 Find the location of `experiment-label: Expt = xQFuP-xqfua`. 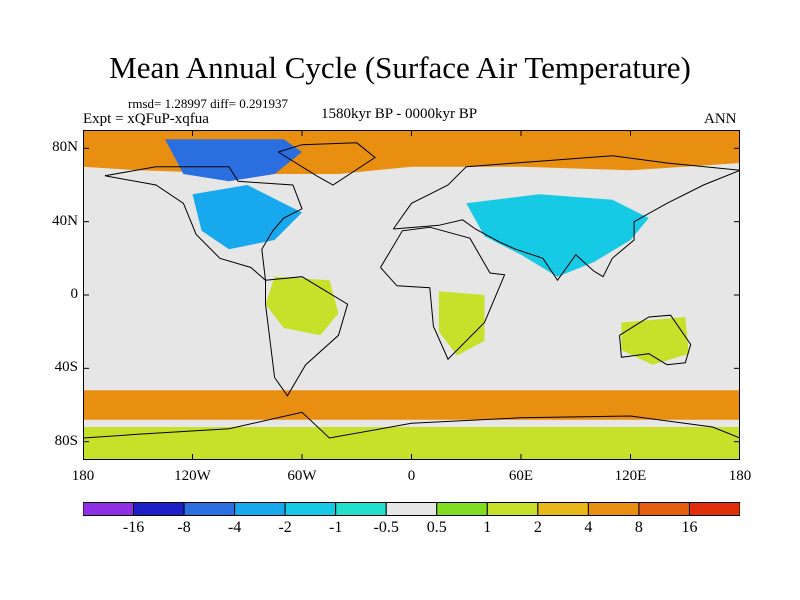

experiment-label: Expt = xQFuP-xqfua is located at coordinates (146, 119).